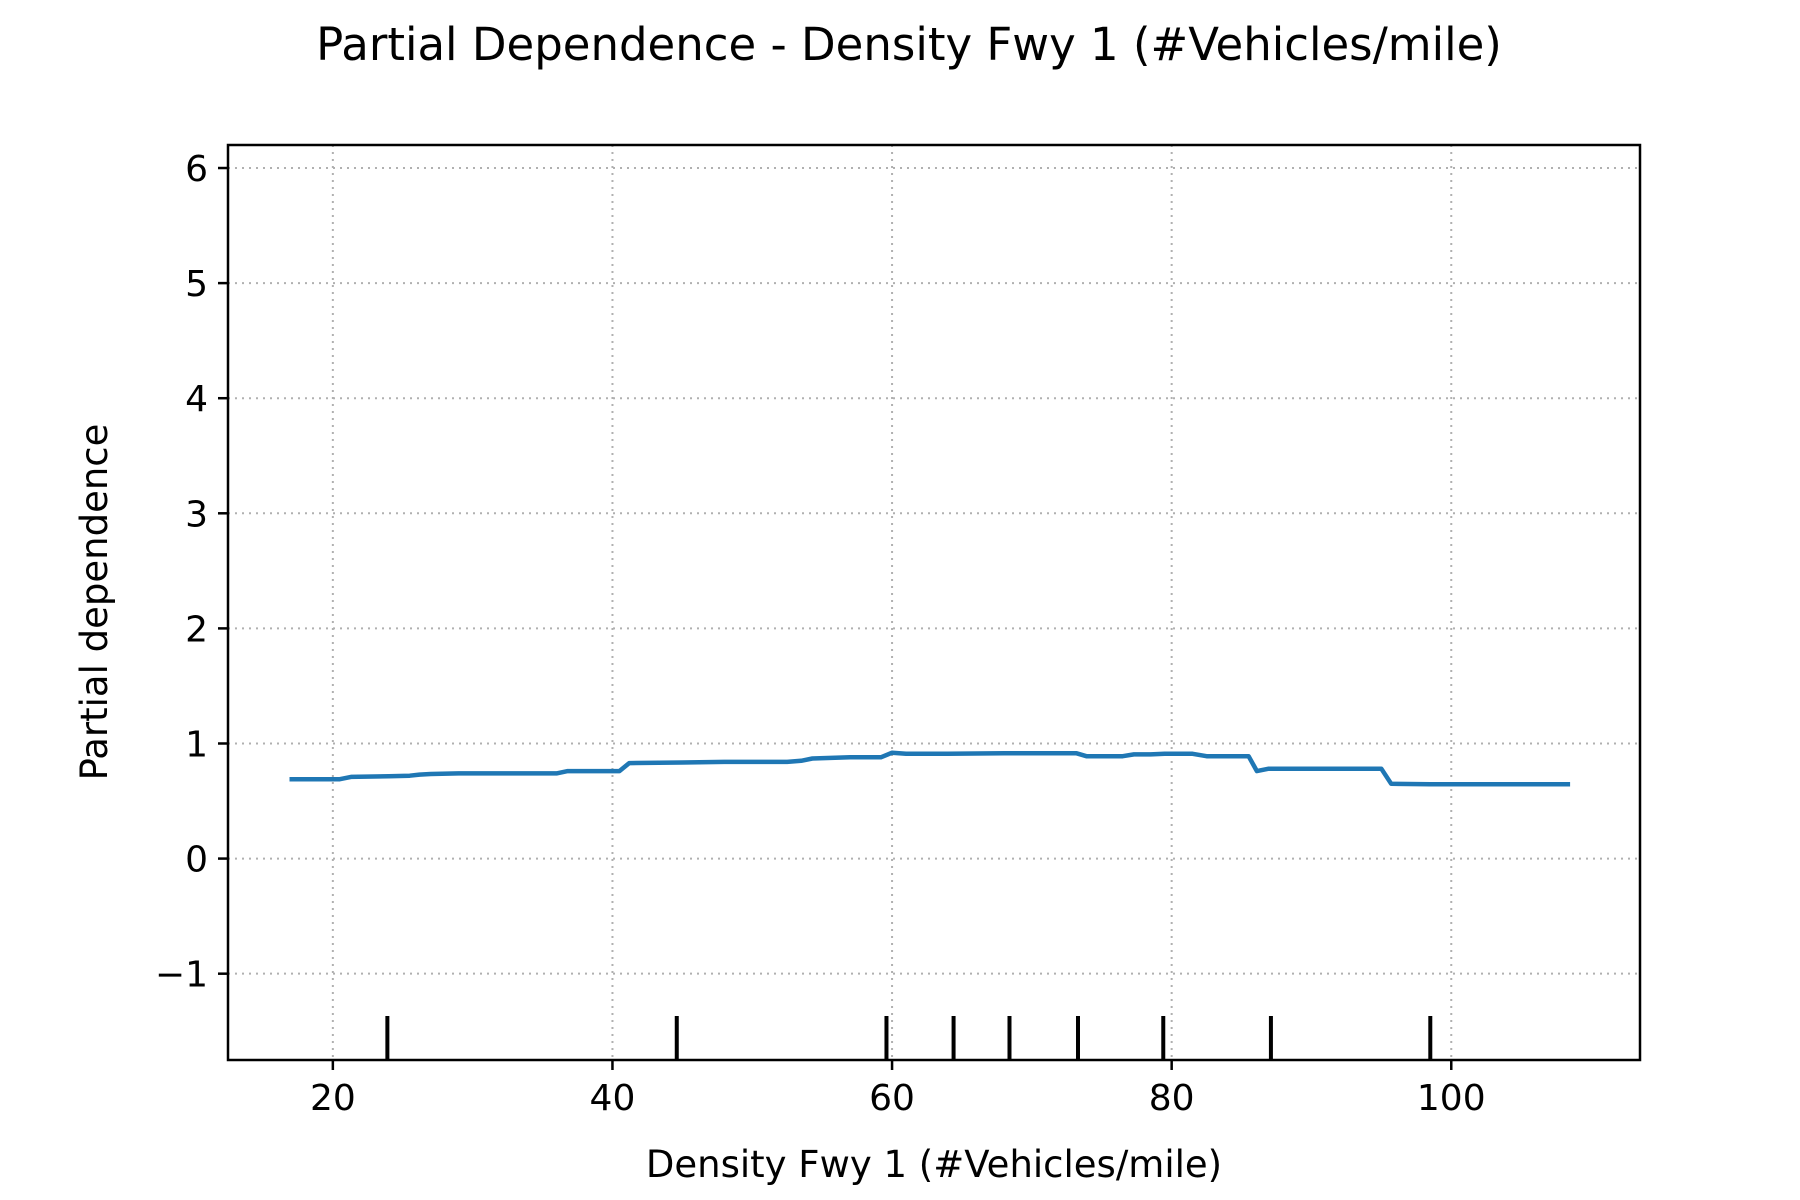 Image resolution: width=1800 pixels, height=1200 pixels. I want to click on x-tick-label: 20, so click(333, 1098).